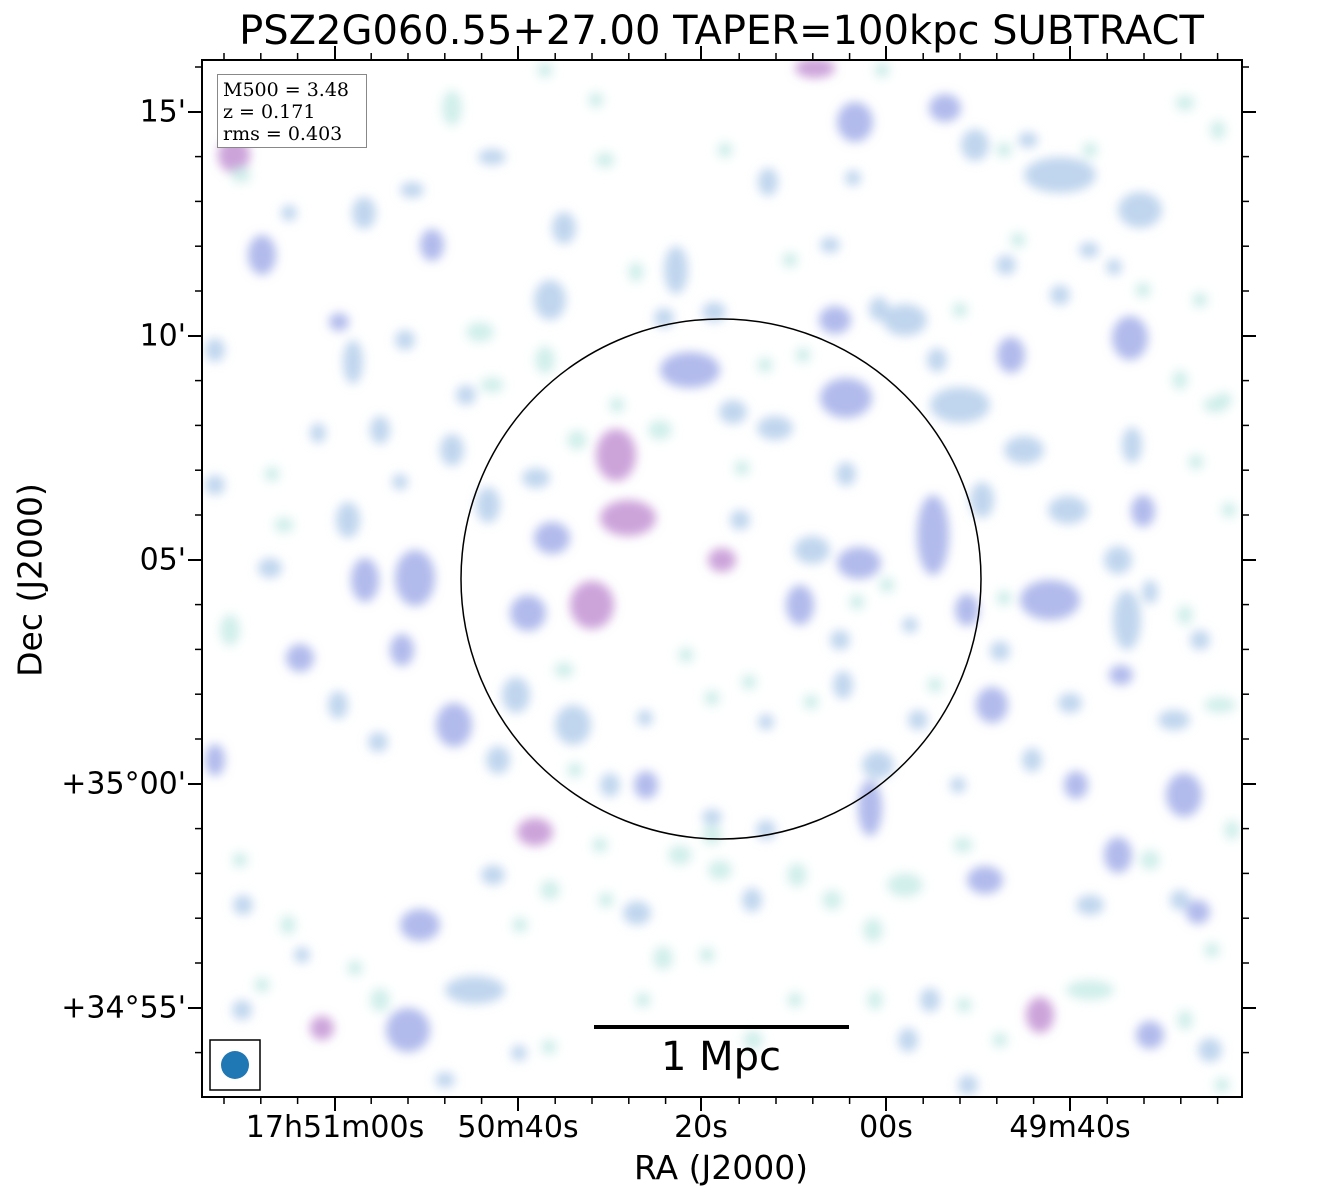  What do you see at coordinates (30, 580) in the screenshot?
I see `y-axis-label: Dec (J2000)` at bounding box center [30, 580].